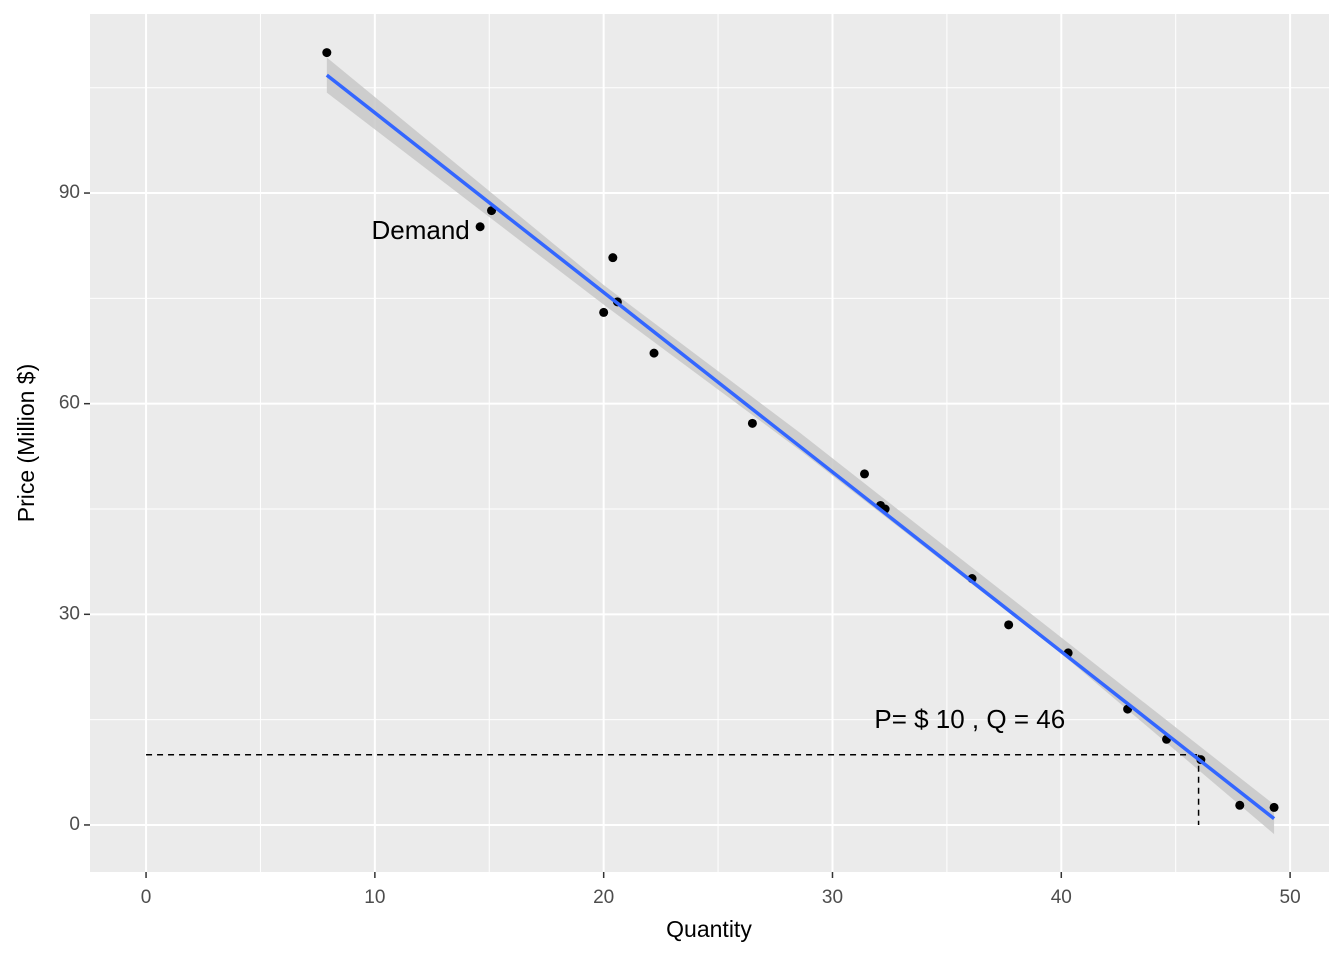 The height and width of the screenshot is (965, 1344). Describe the element at coordinates (146, 897) in the screenshot. I see `x-tick-label: 0` at that location.